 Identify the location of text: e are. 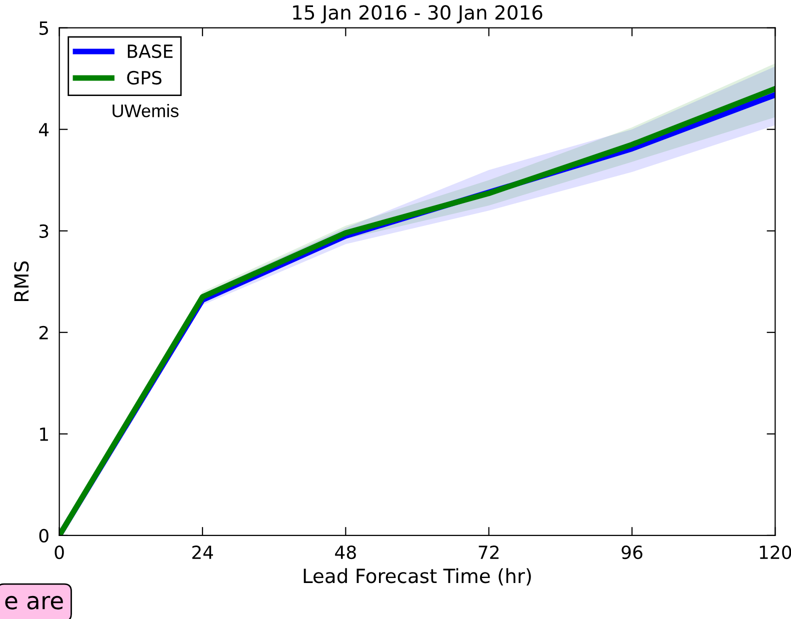
(34, 603).